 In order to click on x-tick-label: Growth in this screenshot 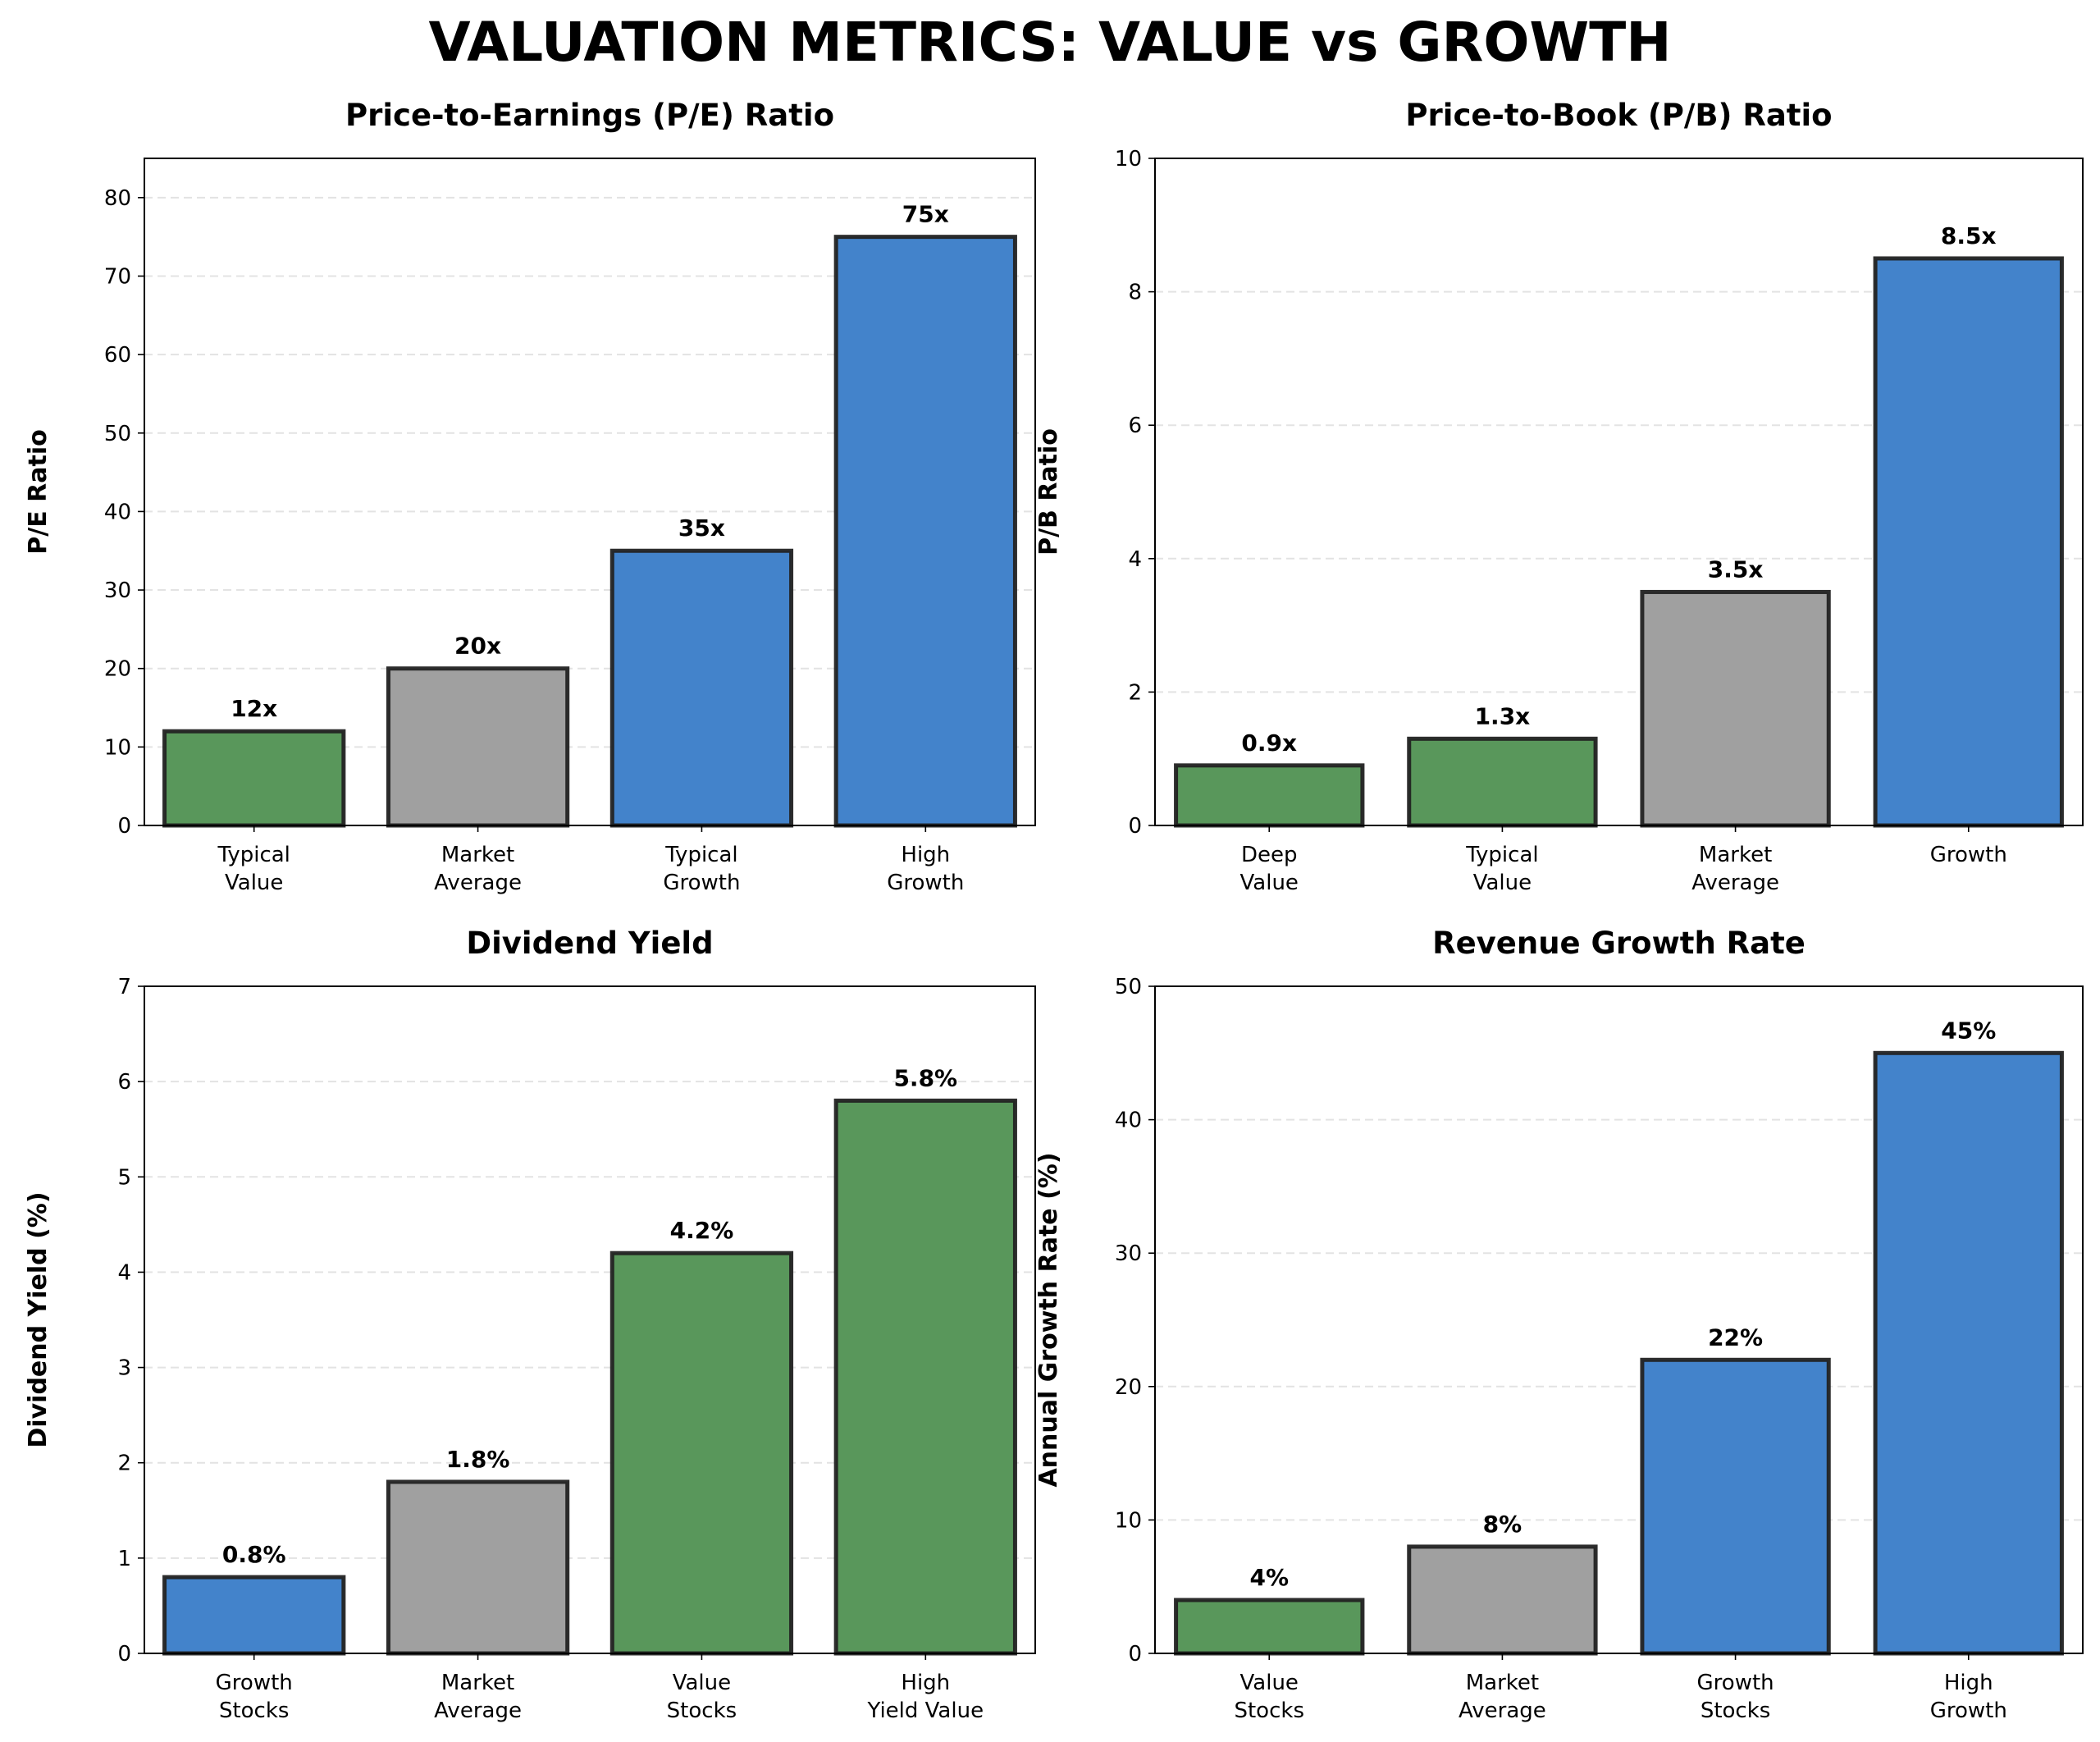, I will do `click(1969, 855)`.